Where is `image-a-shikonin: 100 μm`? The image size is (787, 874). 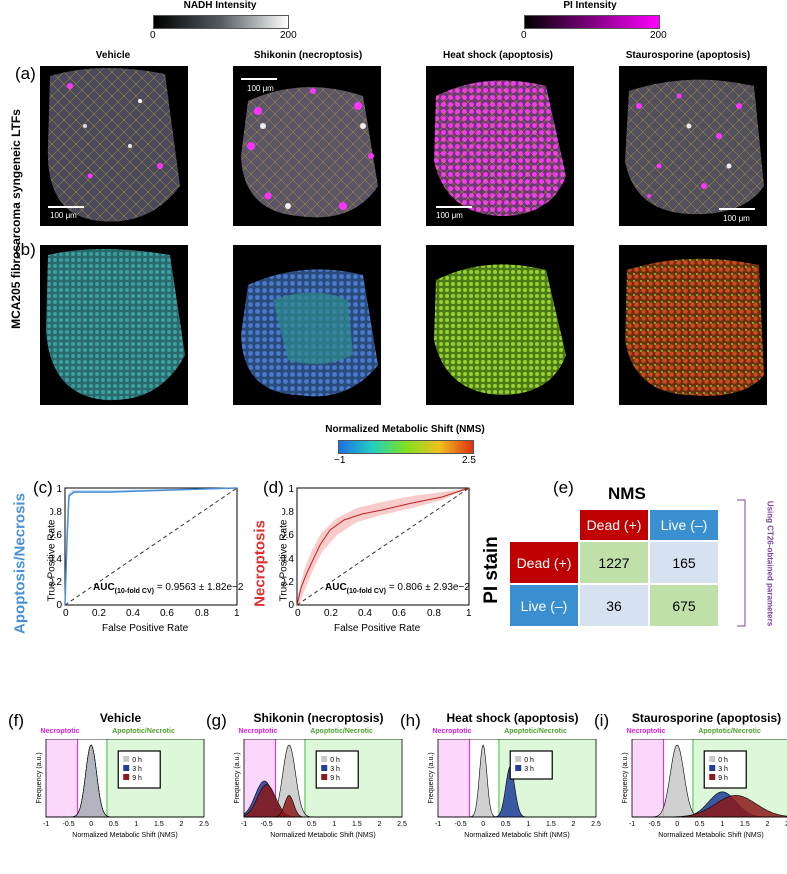 image-a-shikonin: 100 μm is located at coordinates (307, 146).